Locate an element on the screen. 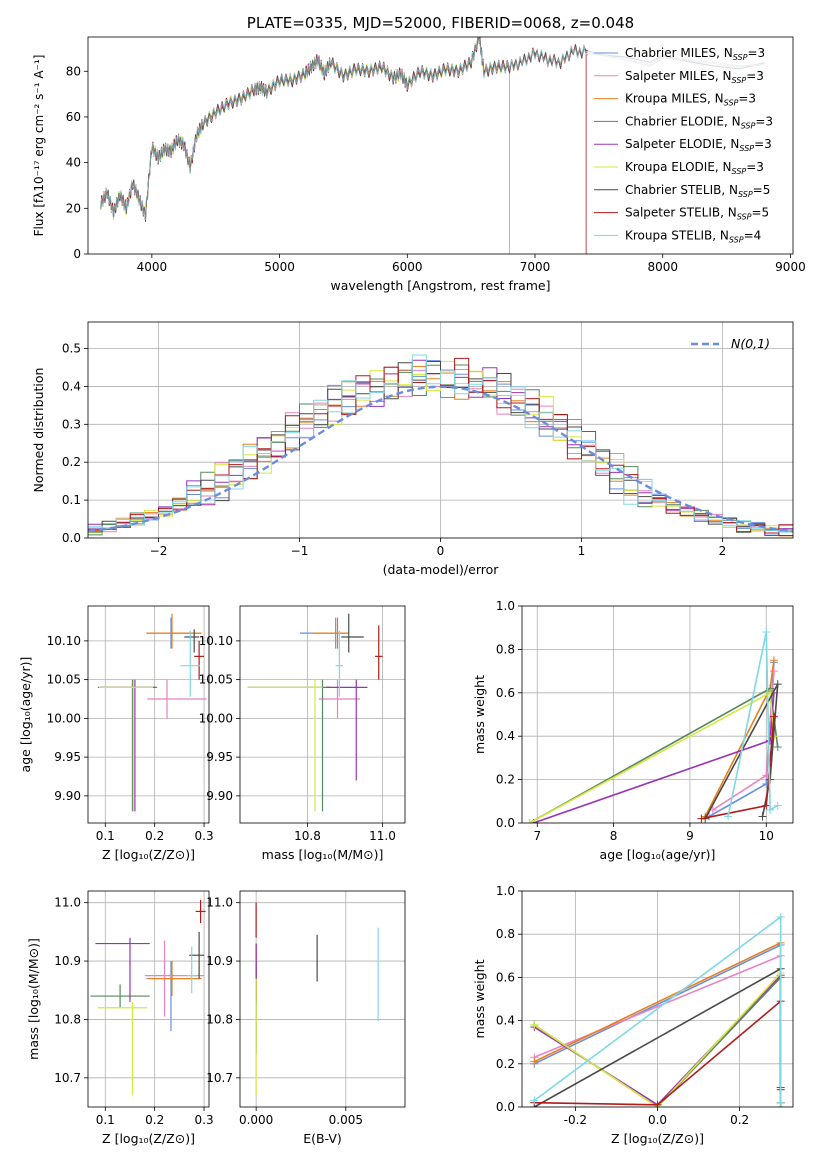  legend-label: Kroupa MILES, NSSP=3 is located at coordinates (690, 100).